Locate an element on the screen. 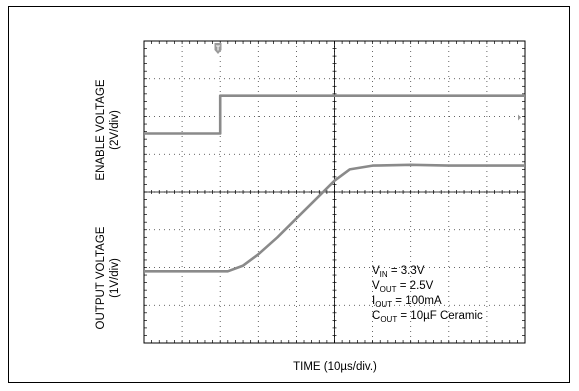 This screenshot has height=391, width=579. enable-voltage-trace is located at coordinates (334, 114).